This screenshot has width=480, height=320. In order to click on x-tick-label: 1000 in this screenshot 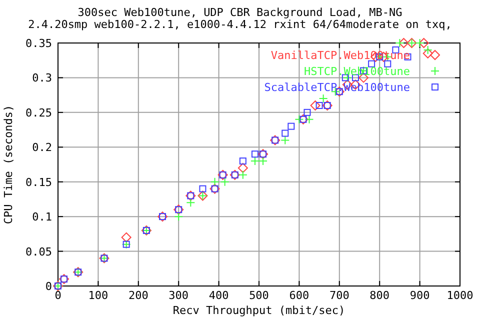, I will do `click(460, 295)`.